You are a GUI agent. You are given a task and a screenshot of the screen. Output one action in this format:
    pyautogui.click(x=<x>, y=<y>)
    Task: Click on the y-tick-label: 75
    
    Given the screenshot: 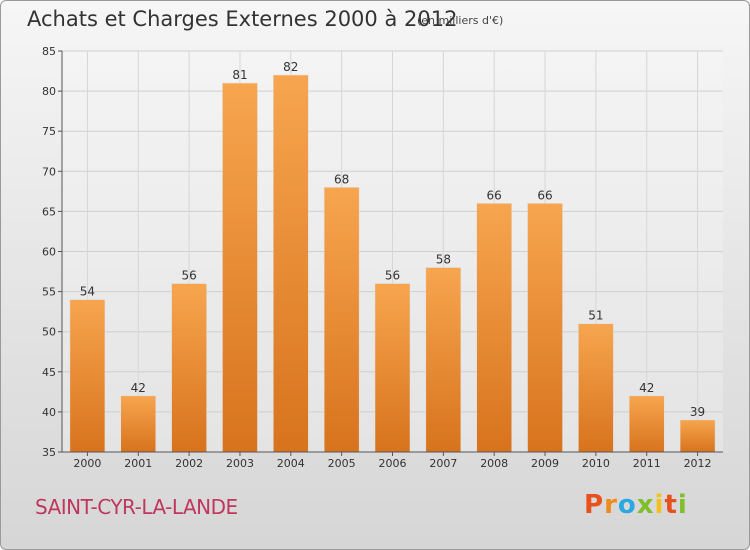 What is the action you would take?
    pyautogui.click(x=49, y=131)
    